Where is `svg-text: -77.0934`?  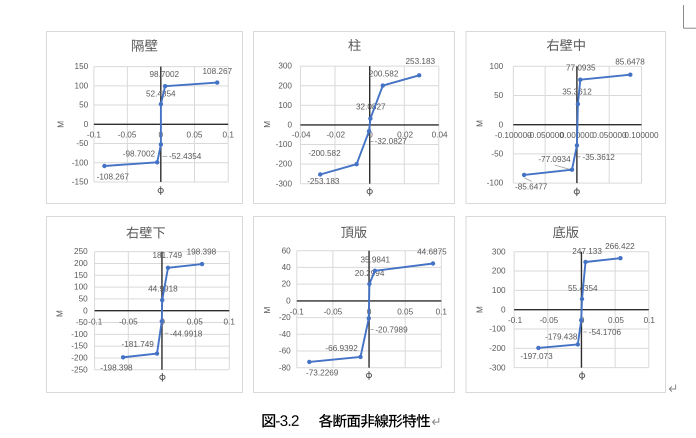 svg-text: -77.0934 is located at coordinates (554, 159).